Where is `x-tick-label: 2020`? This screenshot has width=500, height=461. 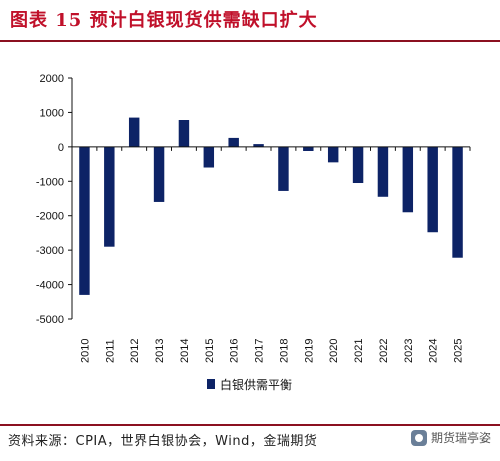 x-tick-label: 2020 is located at coordinates (334, 351).